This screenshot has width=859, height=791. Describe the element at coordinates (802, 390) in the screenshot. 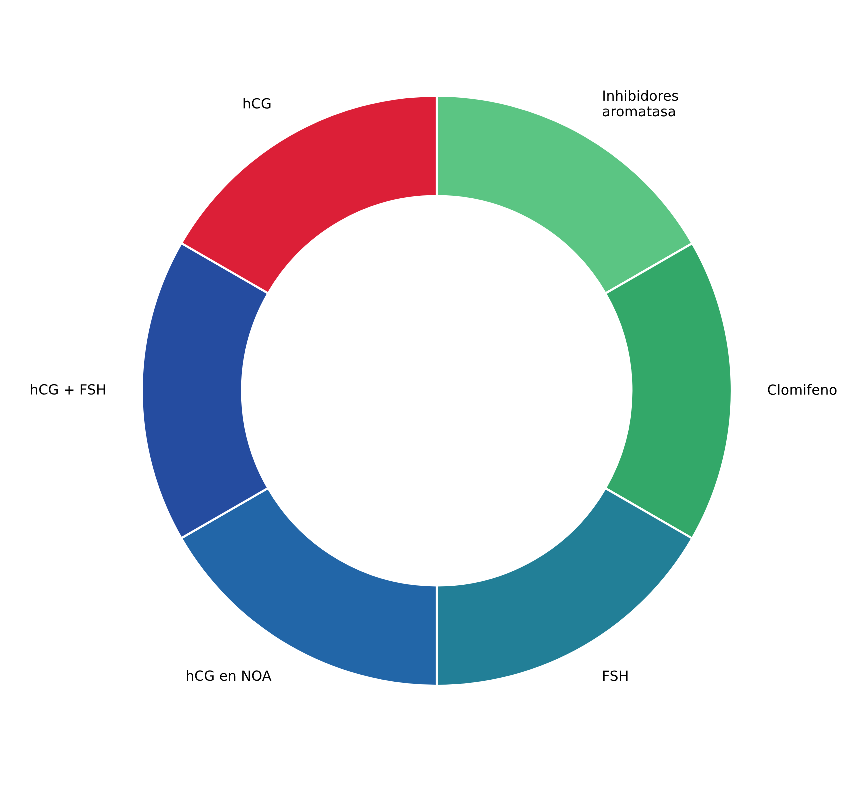

I see `slice-label: Clomifeno` at that location.